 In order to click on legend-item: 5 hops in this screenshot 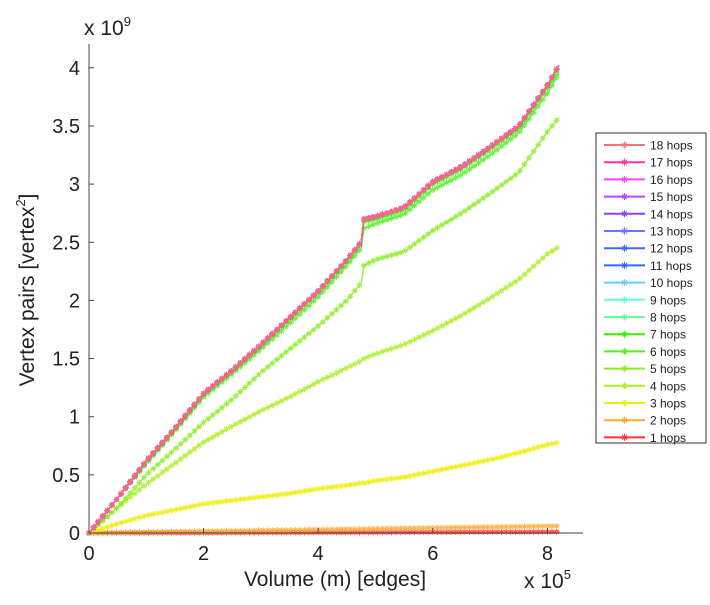, I will do `click(645, 369)`.